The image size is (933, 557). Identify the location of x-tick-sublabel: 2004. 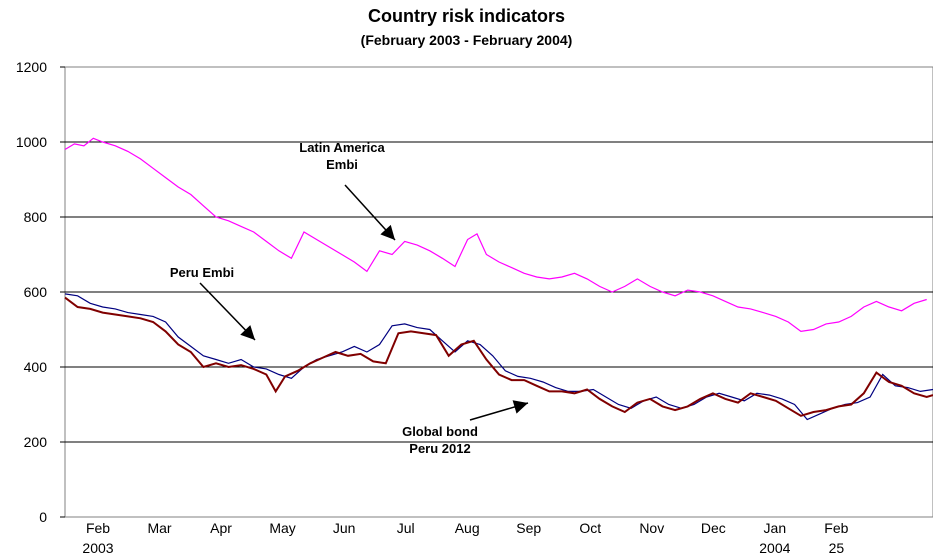
(774, 548).